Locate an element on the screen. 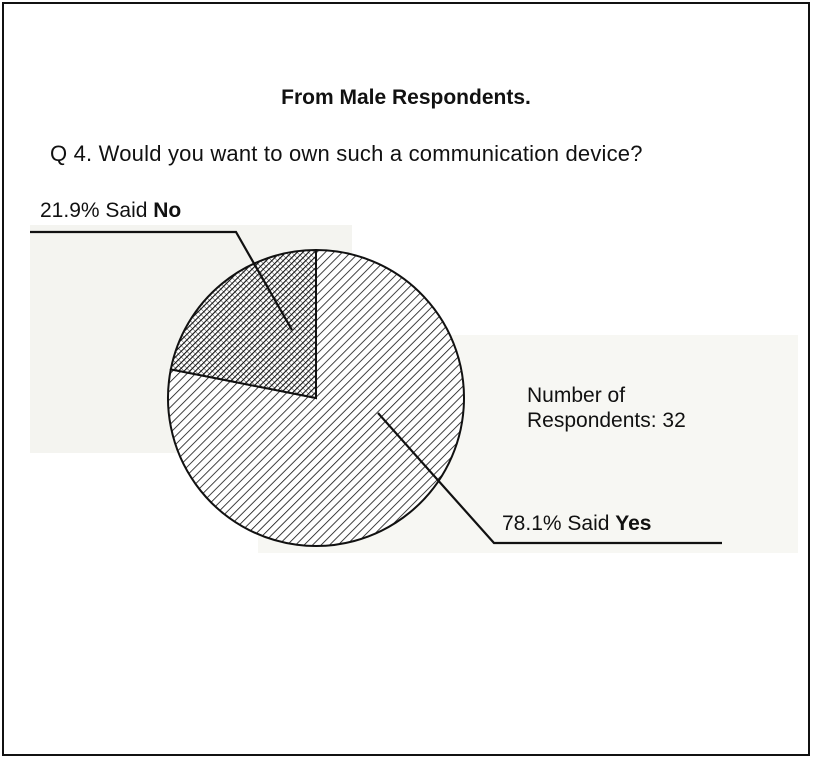  slice-label-no-prefix: 21.9% Said is located at coordinates (94, 210).